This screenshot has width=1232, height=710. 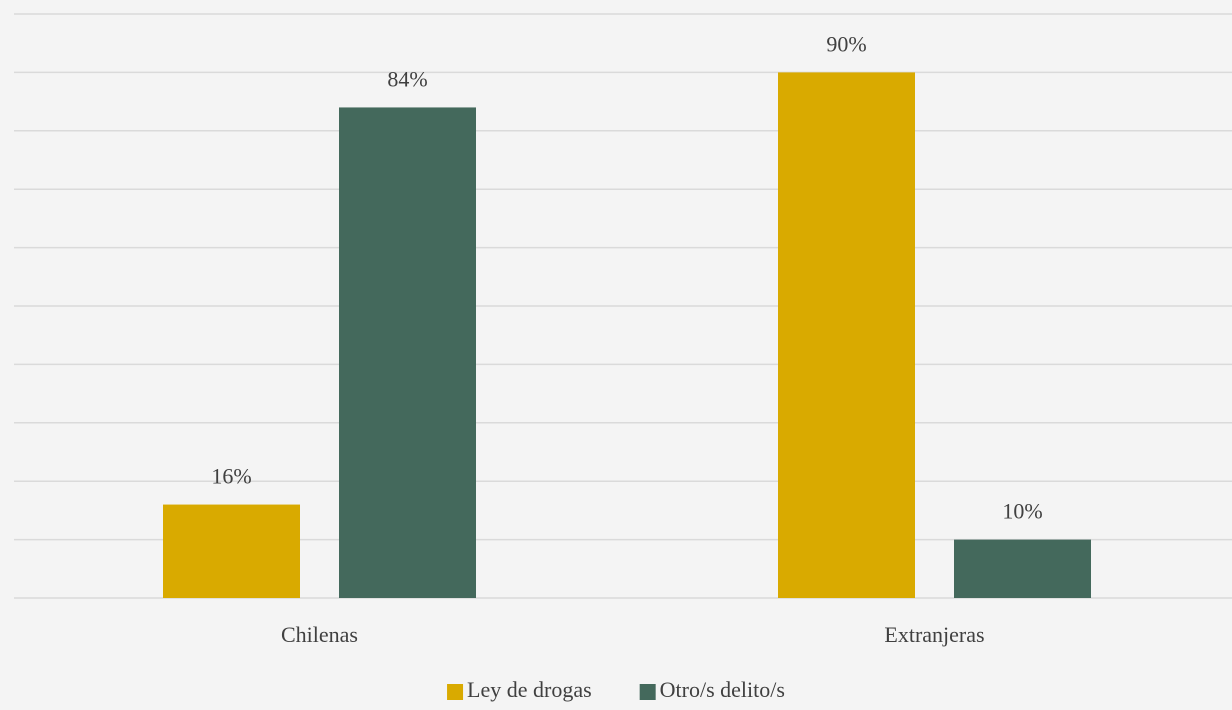 I want to click on x-tick-label: Extranjeras, so click(x=934, y=634).